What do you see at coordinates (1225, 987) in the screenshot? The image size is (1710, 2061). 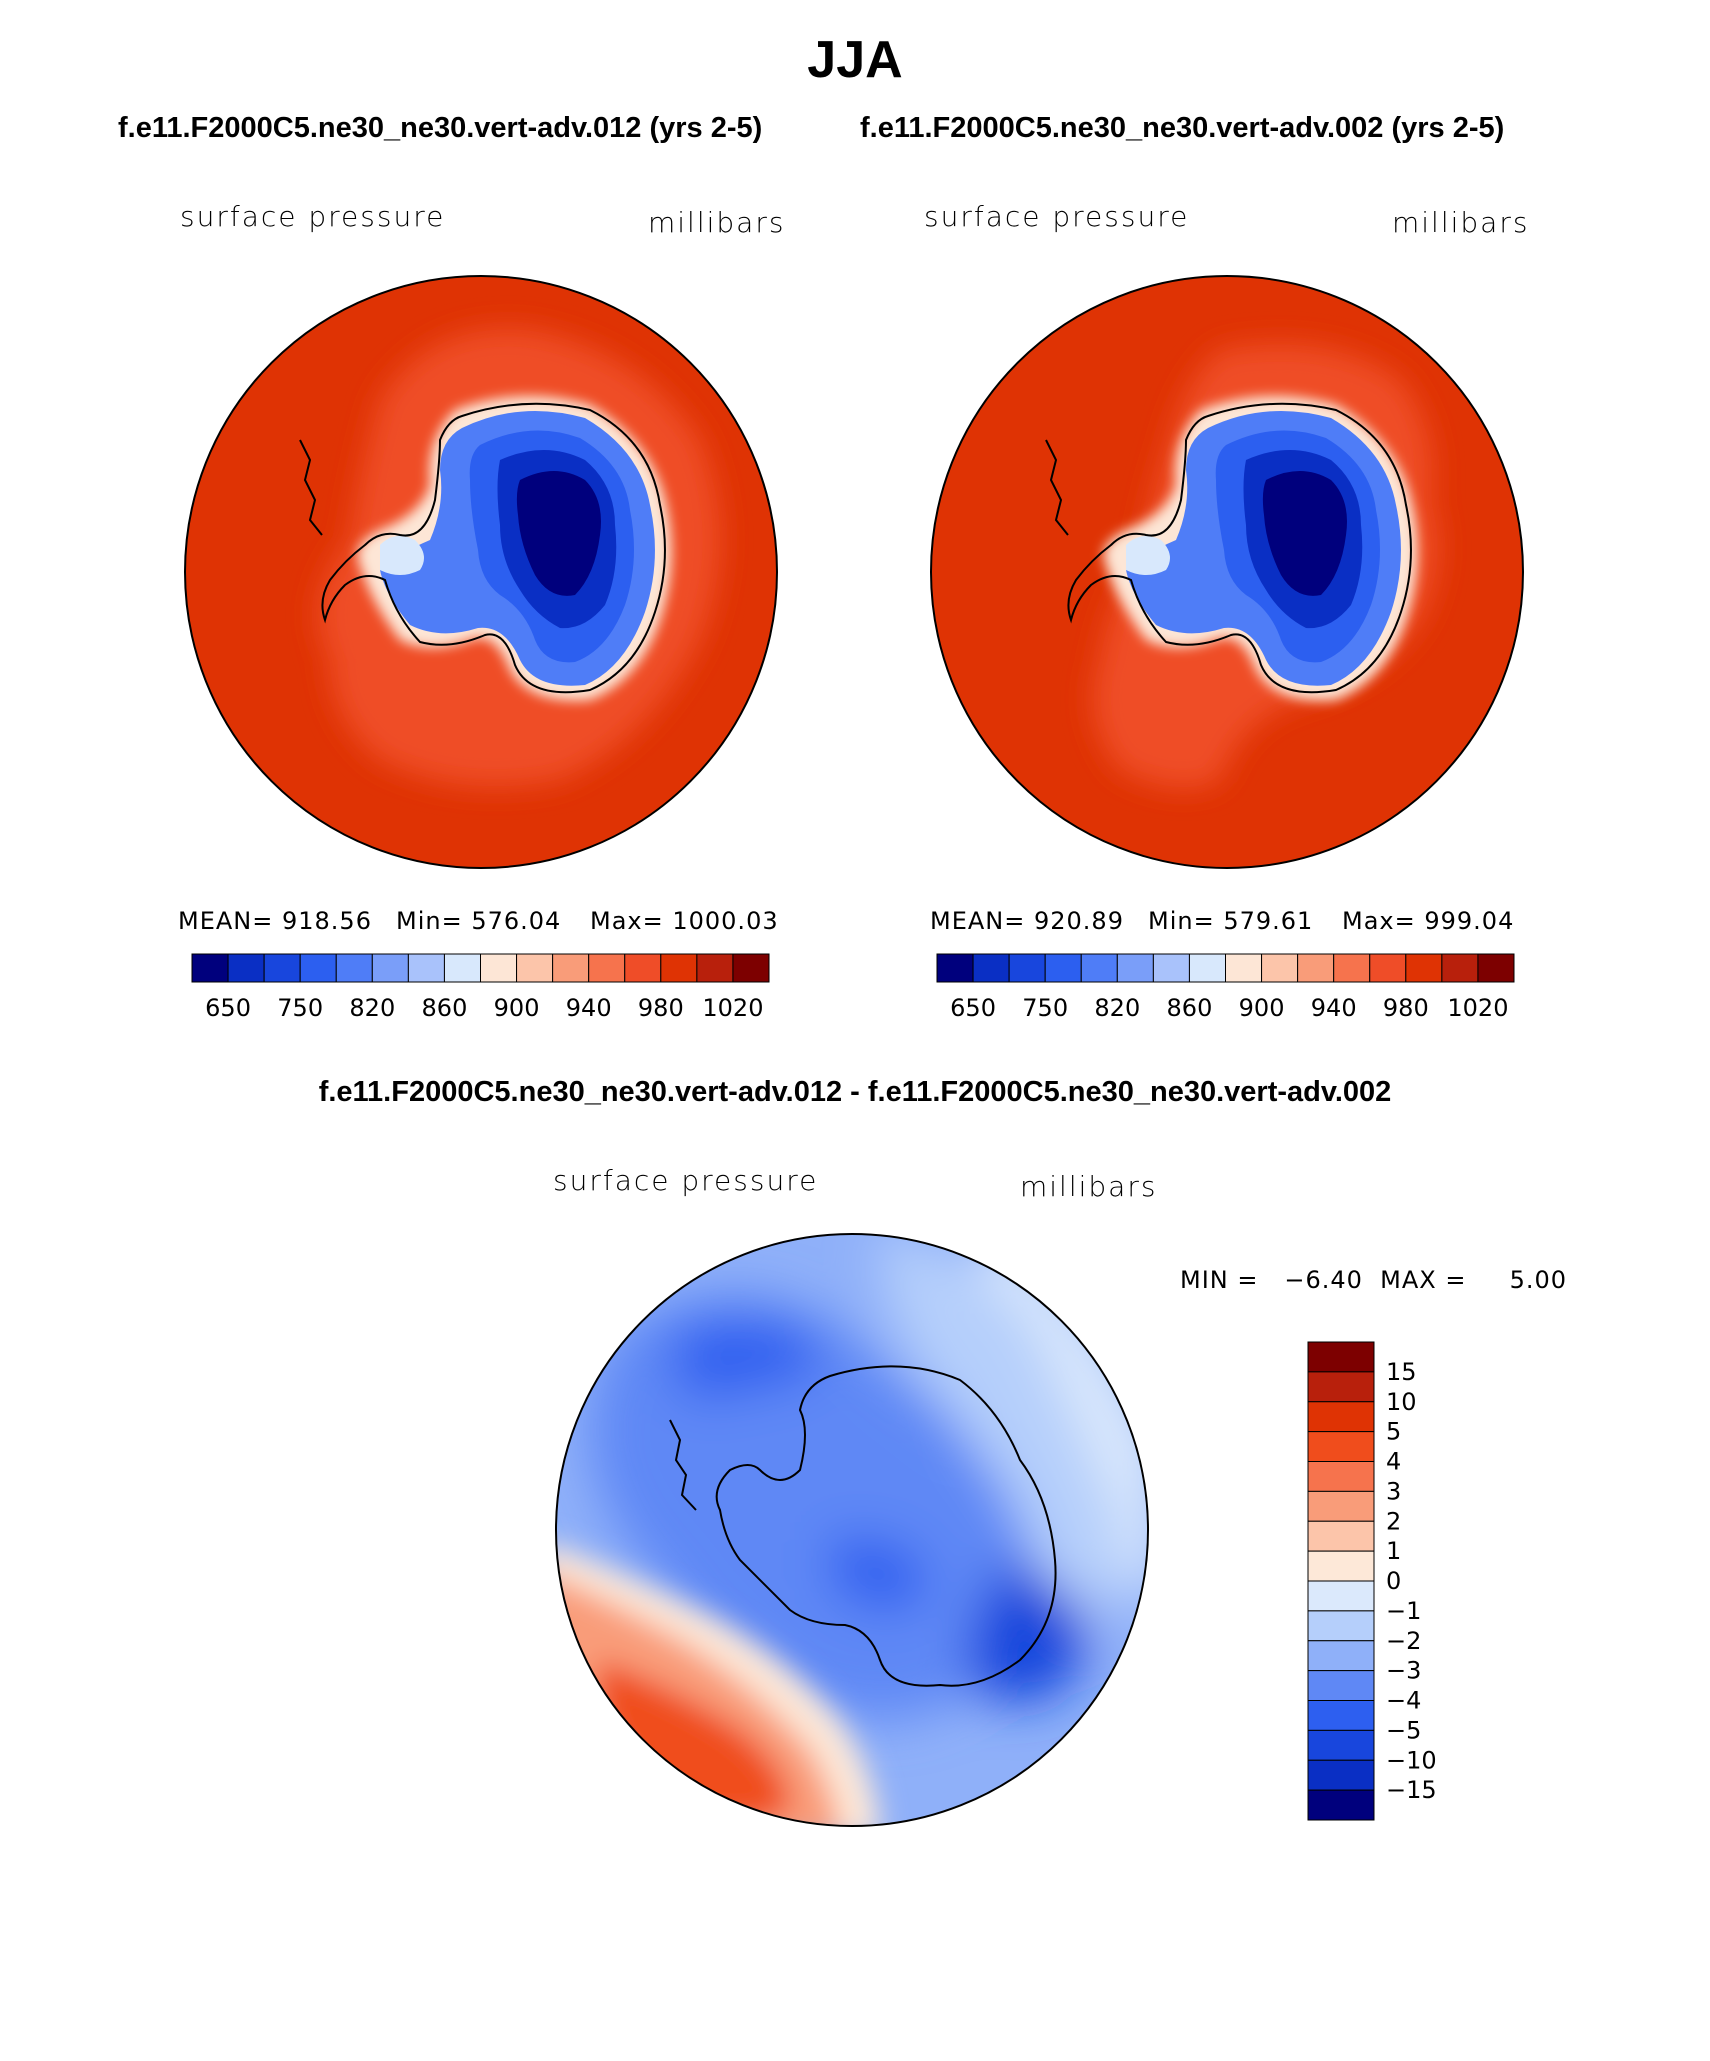 I see `panel2-colorbar: 650 750 820 860 900 940 980 1020` at bounding box center [1225, 987].